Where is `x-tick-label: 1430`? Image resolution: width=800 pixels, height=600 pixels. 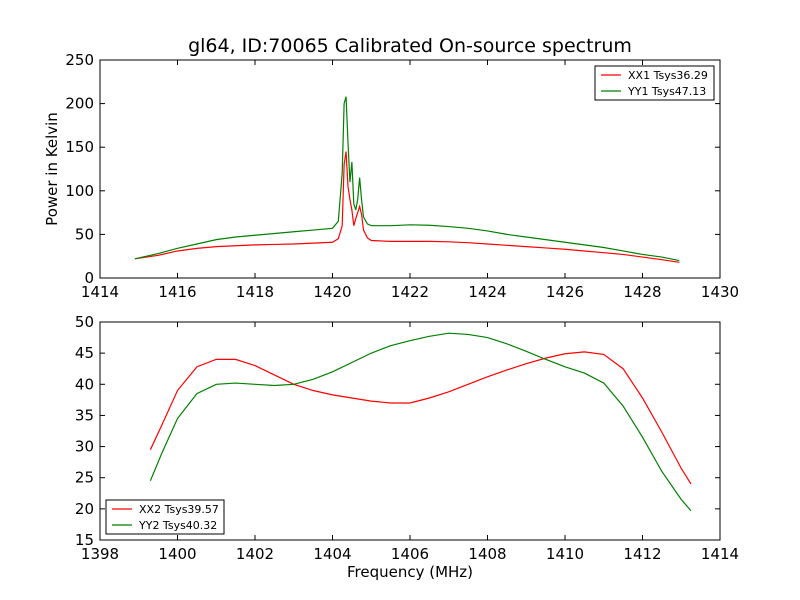 x-tick-label: 1430 is located at coordinates (720, 292).